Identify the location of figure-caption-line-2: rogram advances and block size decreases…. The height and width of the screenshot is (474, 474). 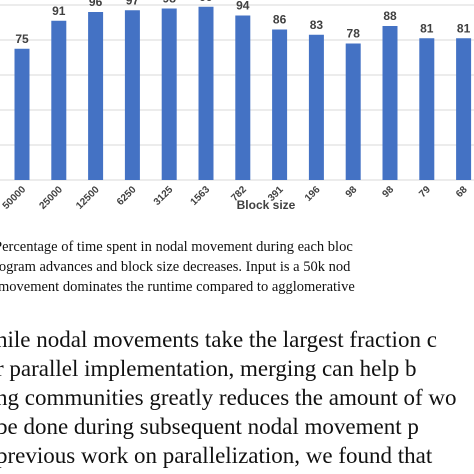
(175, 267).